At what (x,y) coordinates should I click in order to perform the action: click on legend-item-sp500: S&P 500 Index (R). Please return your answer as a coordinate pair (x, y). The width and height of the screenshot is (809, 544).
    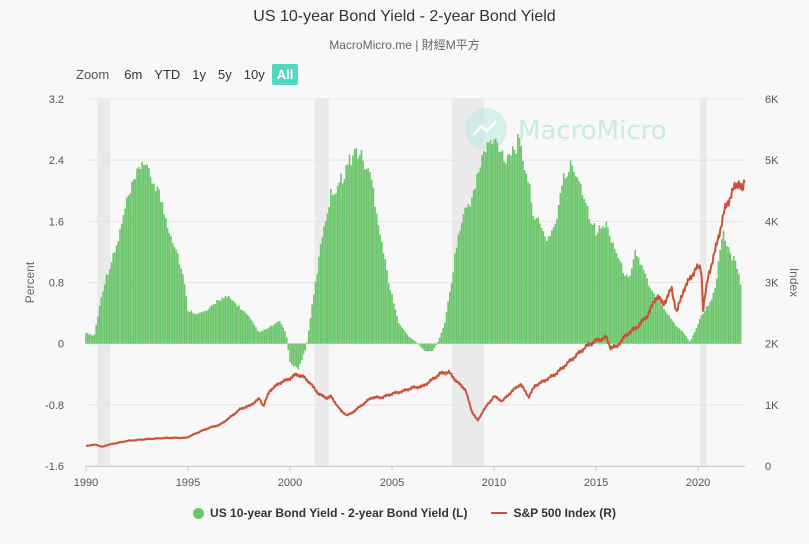
    Looking at the image, I should click on (553, 513).